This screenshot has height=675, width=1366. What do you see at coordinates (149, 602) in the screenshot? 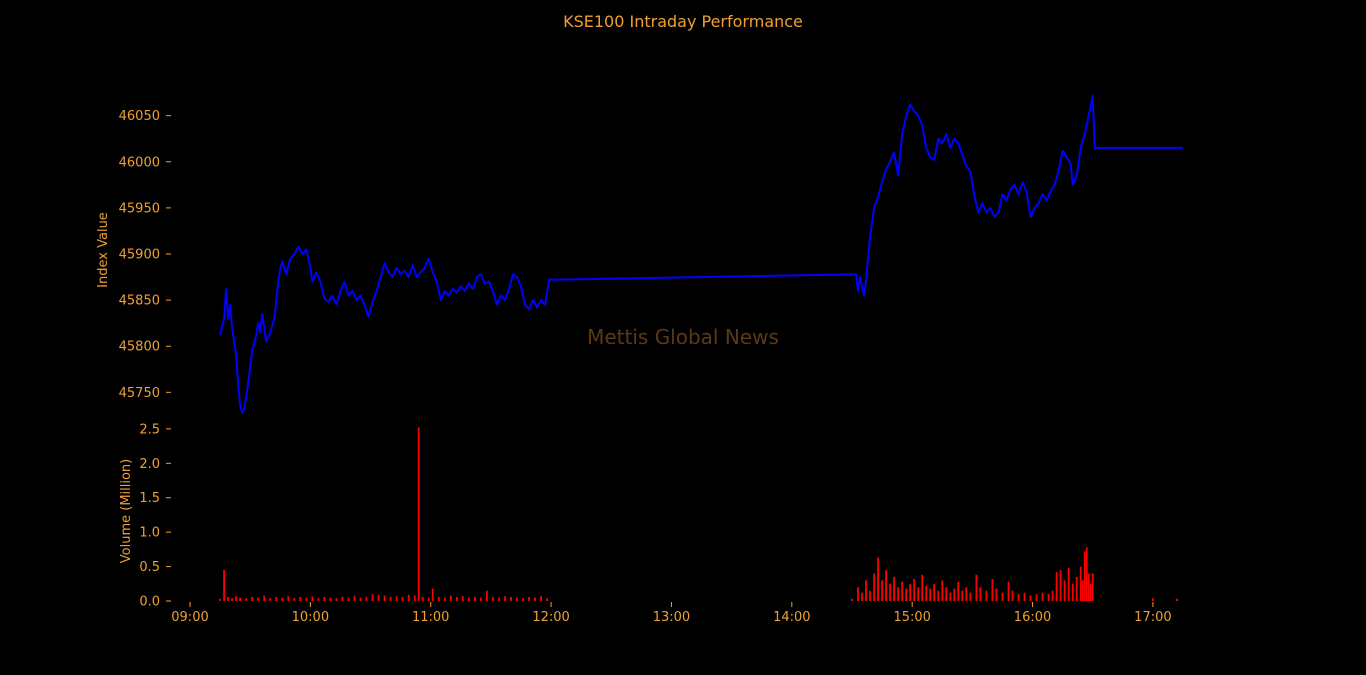
I see `volume-y-tick-label: 0.0` at bounding box center [149, 602].